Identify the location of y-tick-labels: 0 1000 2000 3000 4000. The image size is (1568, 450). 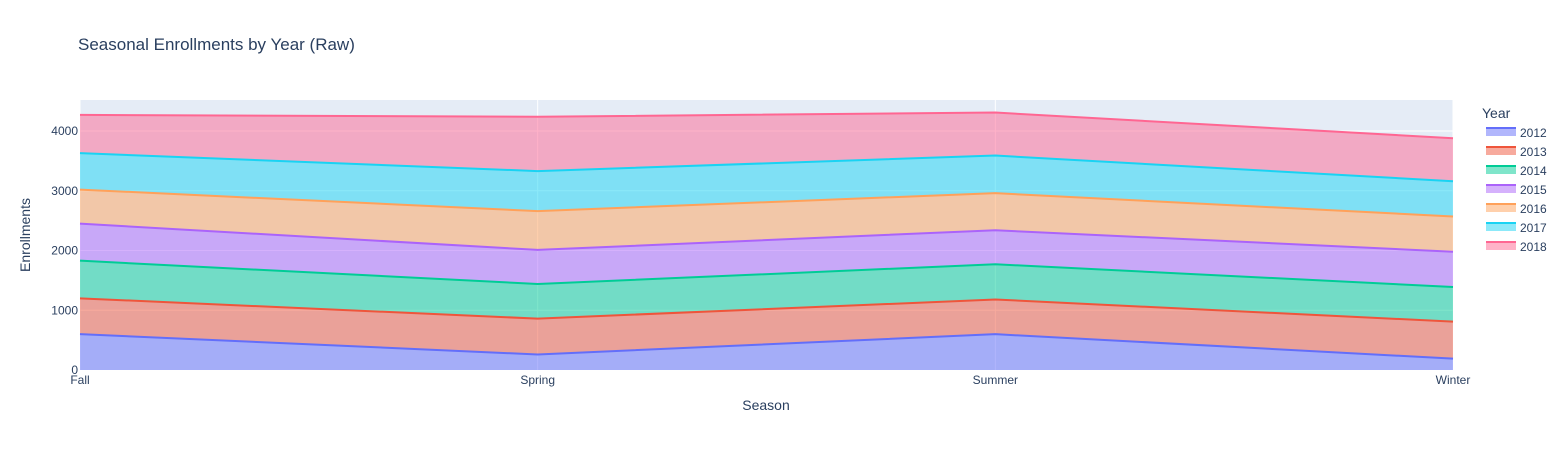
(64, 250).